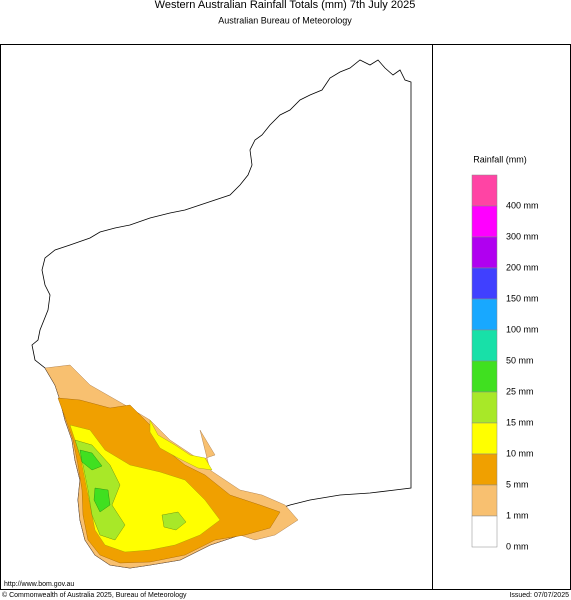 This screenshot has height=600, width=571. Describe the element at coordinates (520, 391) in the screenshot. I see `legend-label: 25 mm` at that location.